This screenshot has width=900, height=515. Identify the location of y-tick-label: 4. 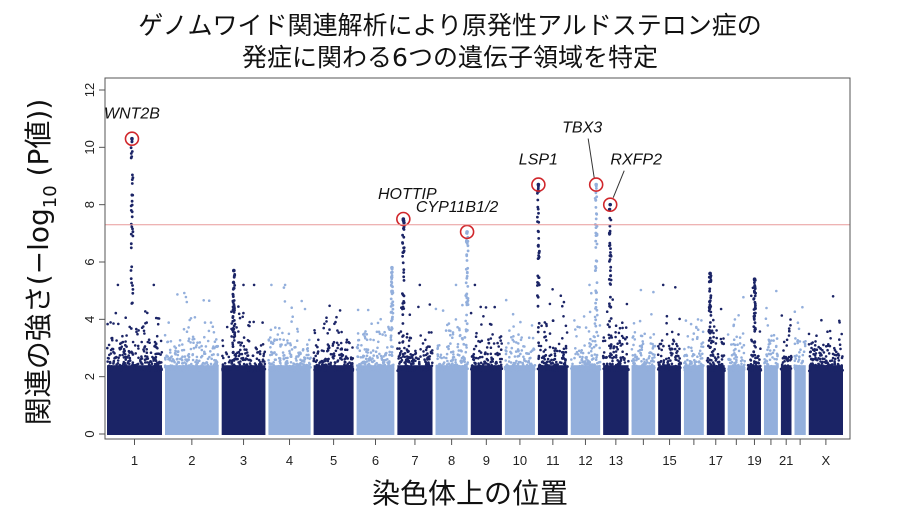
(89, 319).